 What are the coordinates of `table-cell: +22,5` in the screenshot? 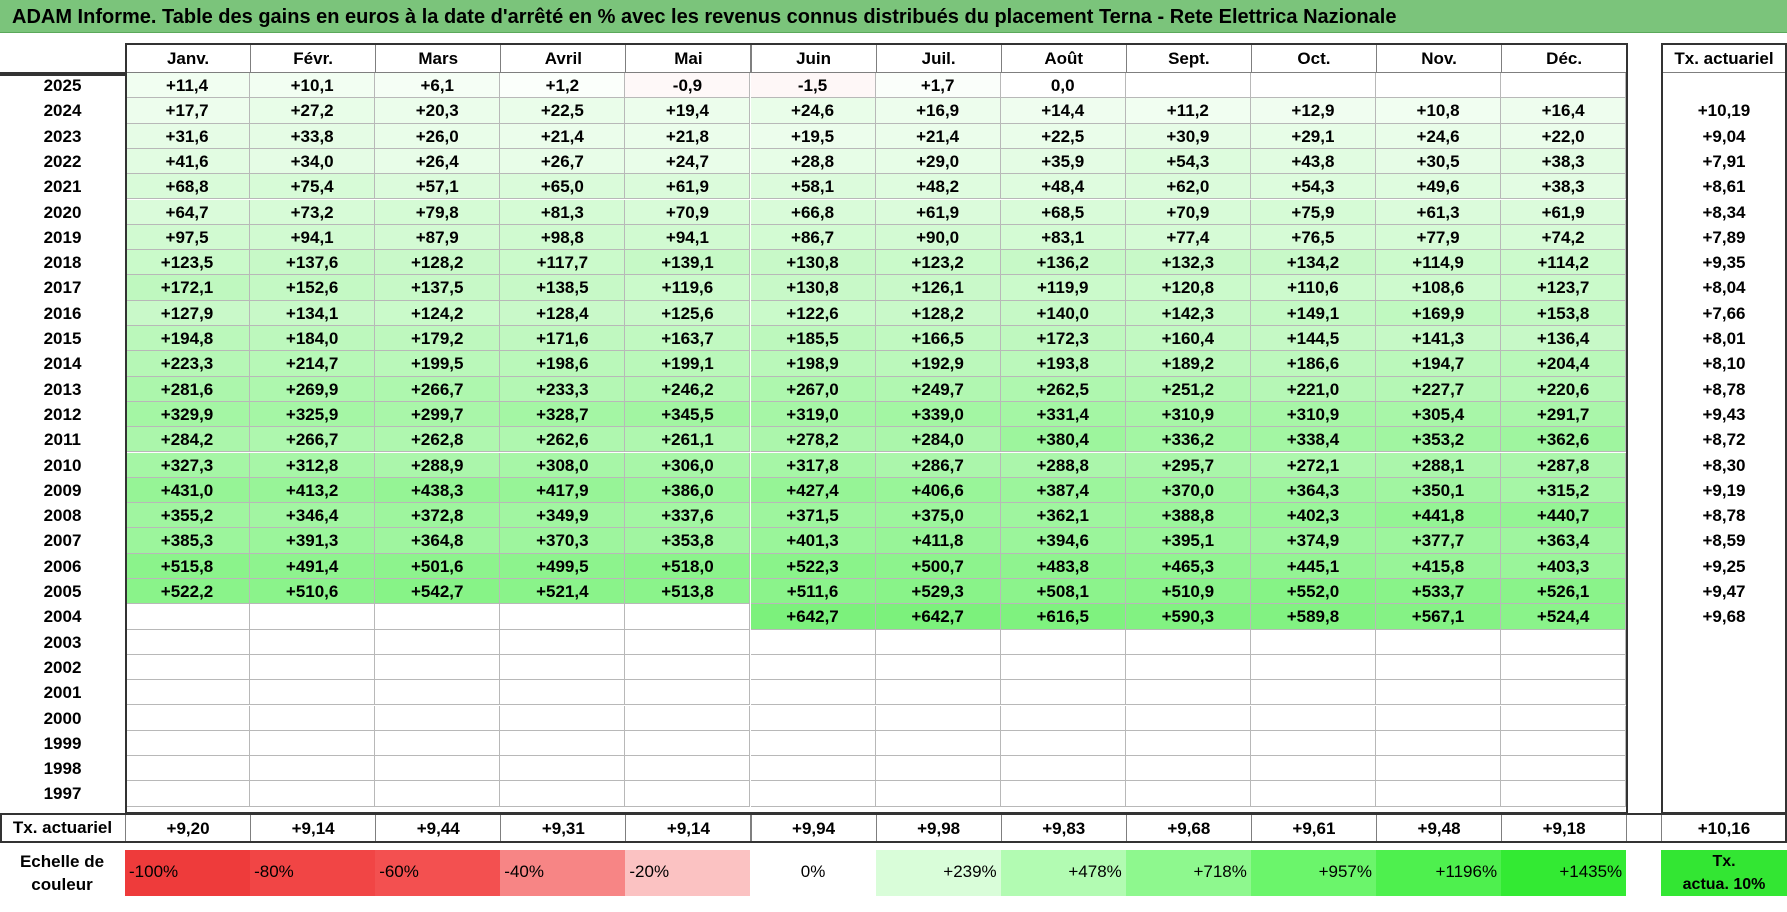 It's located at (563, 111).